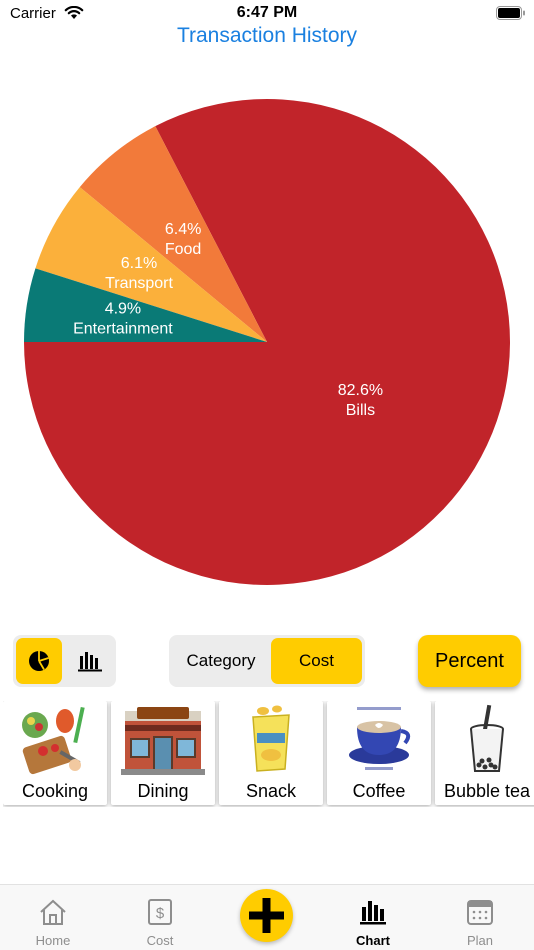  Describe the element at coordinates (271, 791) in the screenshot. I see `category-label-snack: Snack` at that location.